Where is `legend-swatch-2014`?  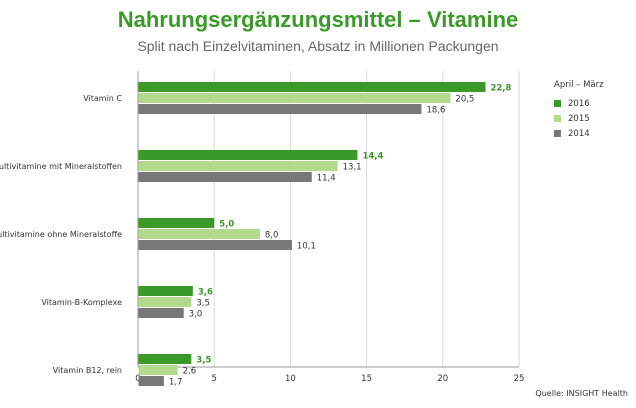 legend-swatch-2014 is located at coordinates (557, 133).